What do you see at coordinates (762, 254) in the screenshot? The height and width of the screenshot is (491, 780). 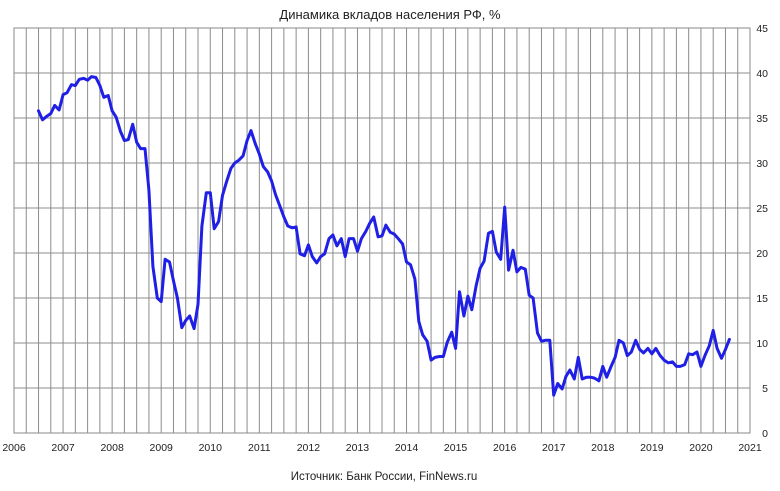 I see `y-tick-label: 20` at bounding box center [762, 254].